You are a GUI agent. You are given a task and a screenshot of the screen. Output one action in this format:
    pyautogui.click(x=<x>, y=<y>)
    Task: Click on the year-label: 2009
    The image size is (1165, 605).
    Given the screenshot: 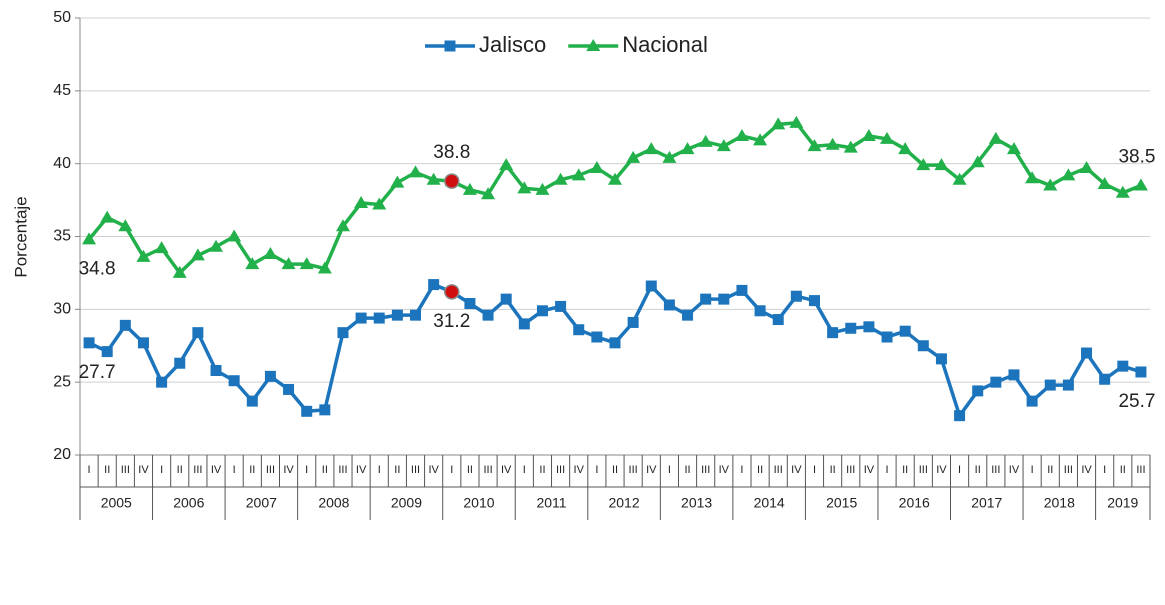 What is the action you would take?
    pyautogui.click(x=406, y=503)
    